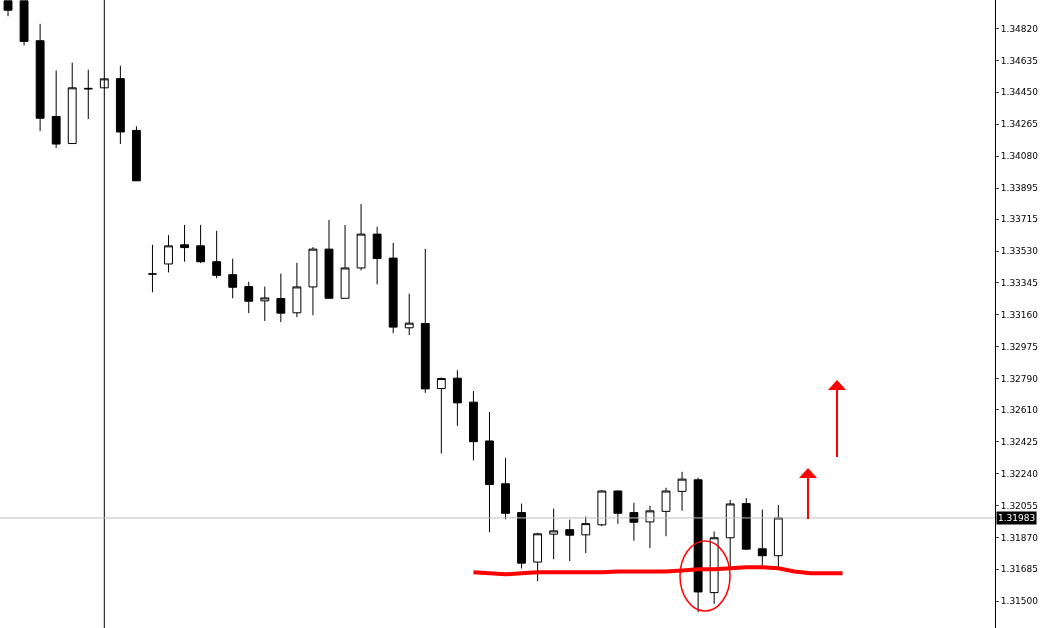 This screenshot has width=1041, height=628. Describe the element at coordinates (1019, 92) in the screenshot. I see `y-tick-label: 1.34450` at that location.